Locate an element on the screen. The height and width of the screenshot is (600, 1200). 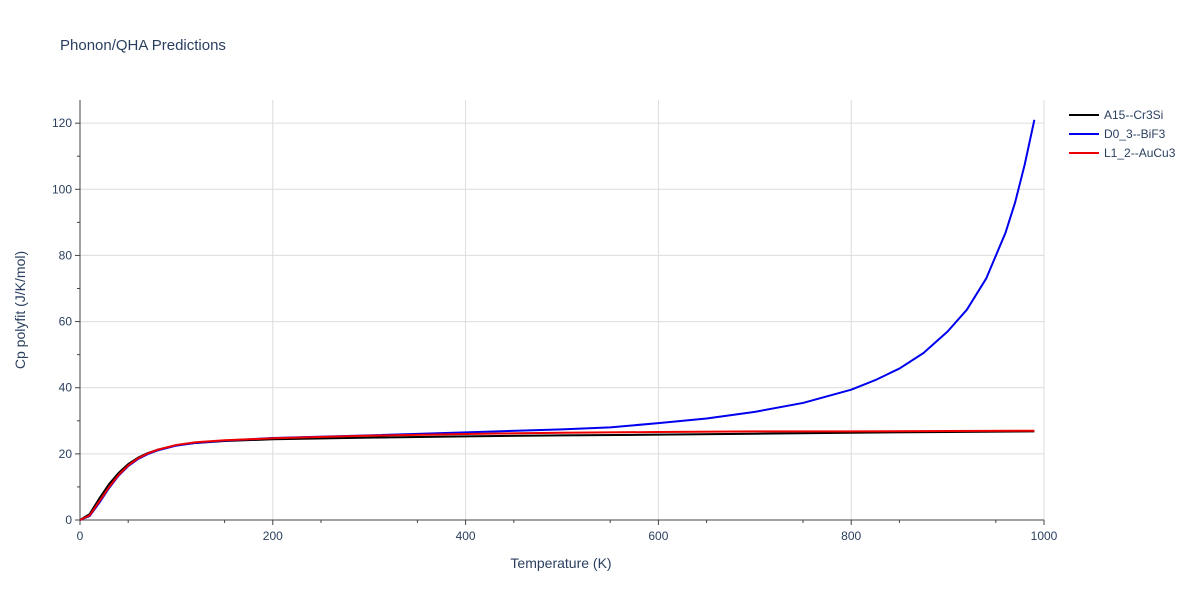
x-tick-label: 0 is located at coordinates (80, 536).